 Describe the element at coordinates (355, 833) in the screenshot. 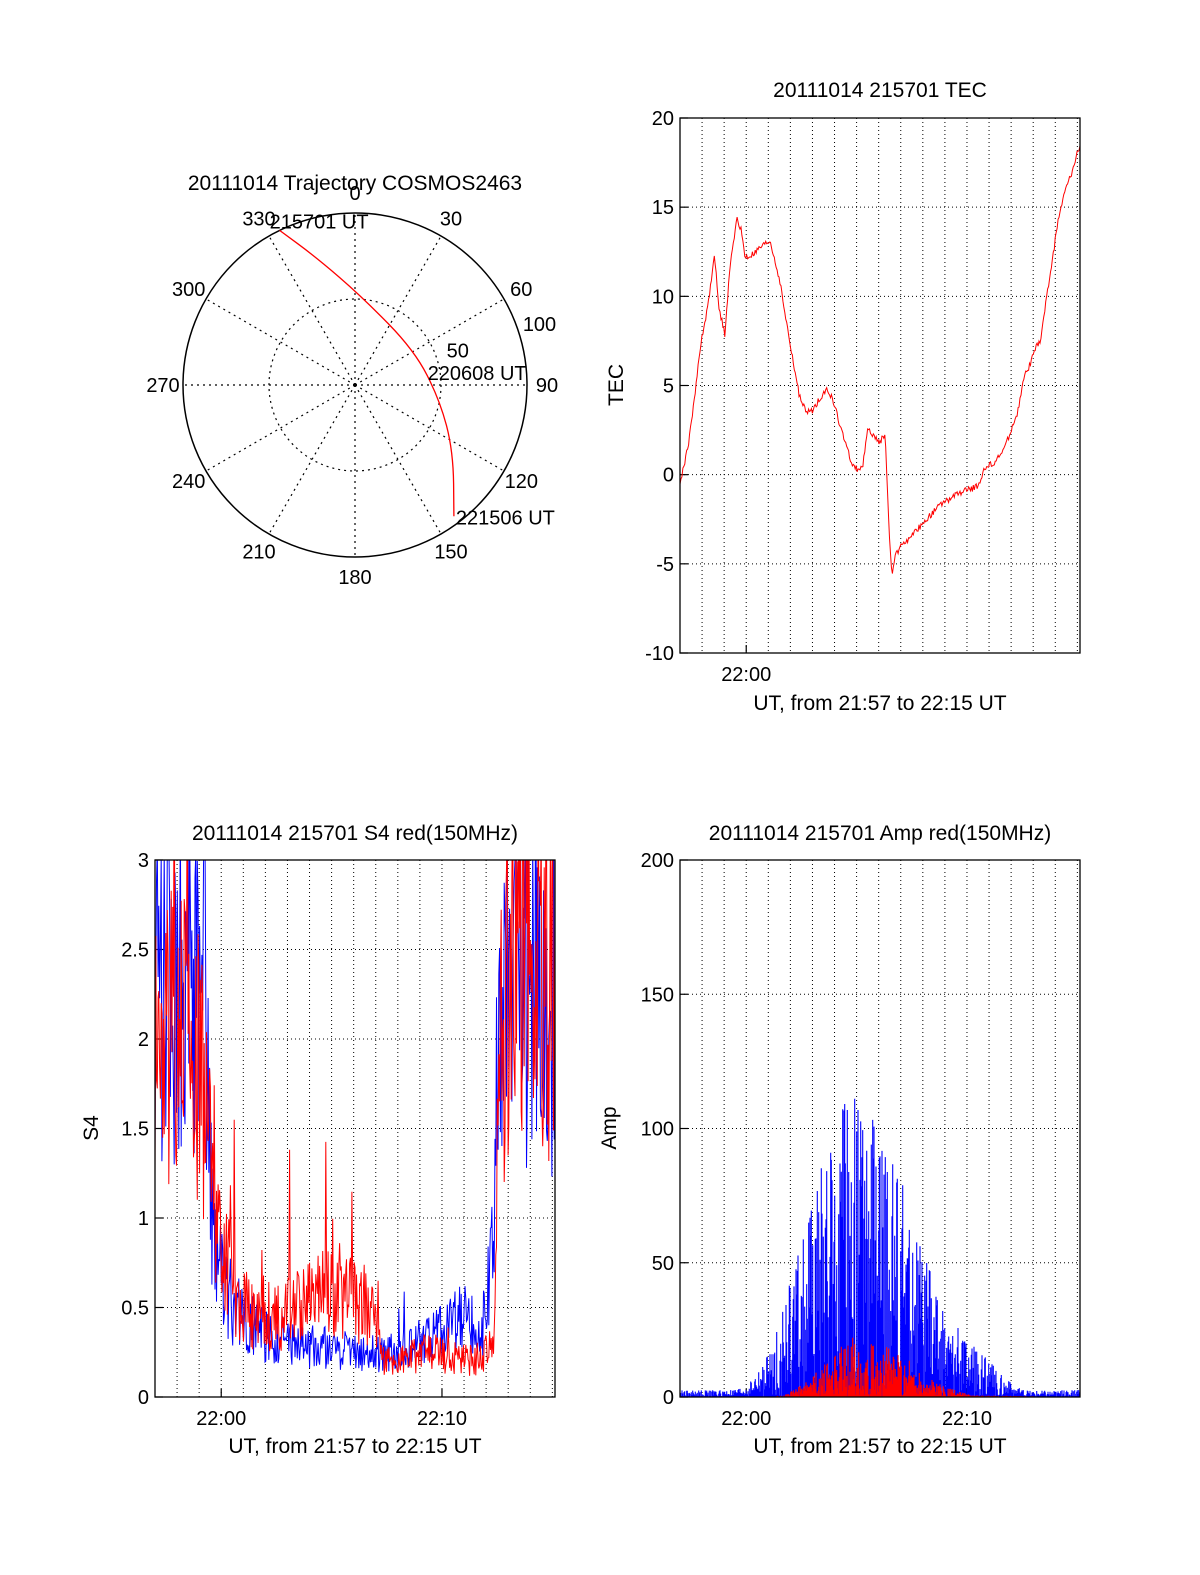

I see `s4-title: 20111014 215701 S4 red(150MHz)` at that location.